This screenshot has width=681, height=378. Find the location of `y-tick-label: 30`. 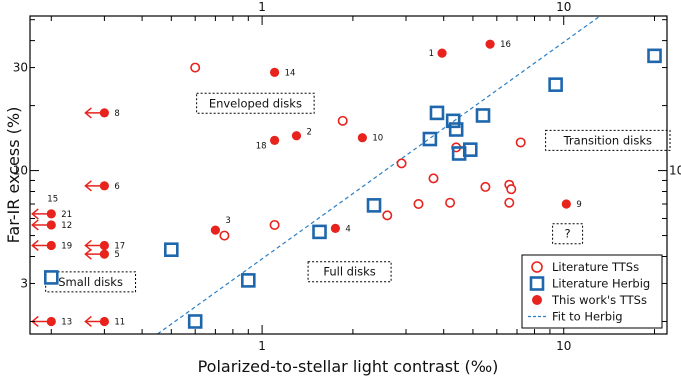

y-tick-label: 30 is located at coordinates (20, 68).